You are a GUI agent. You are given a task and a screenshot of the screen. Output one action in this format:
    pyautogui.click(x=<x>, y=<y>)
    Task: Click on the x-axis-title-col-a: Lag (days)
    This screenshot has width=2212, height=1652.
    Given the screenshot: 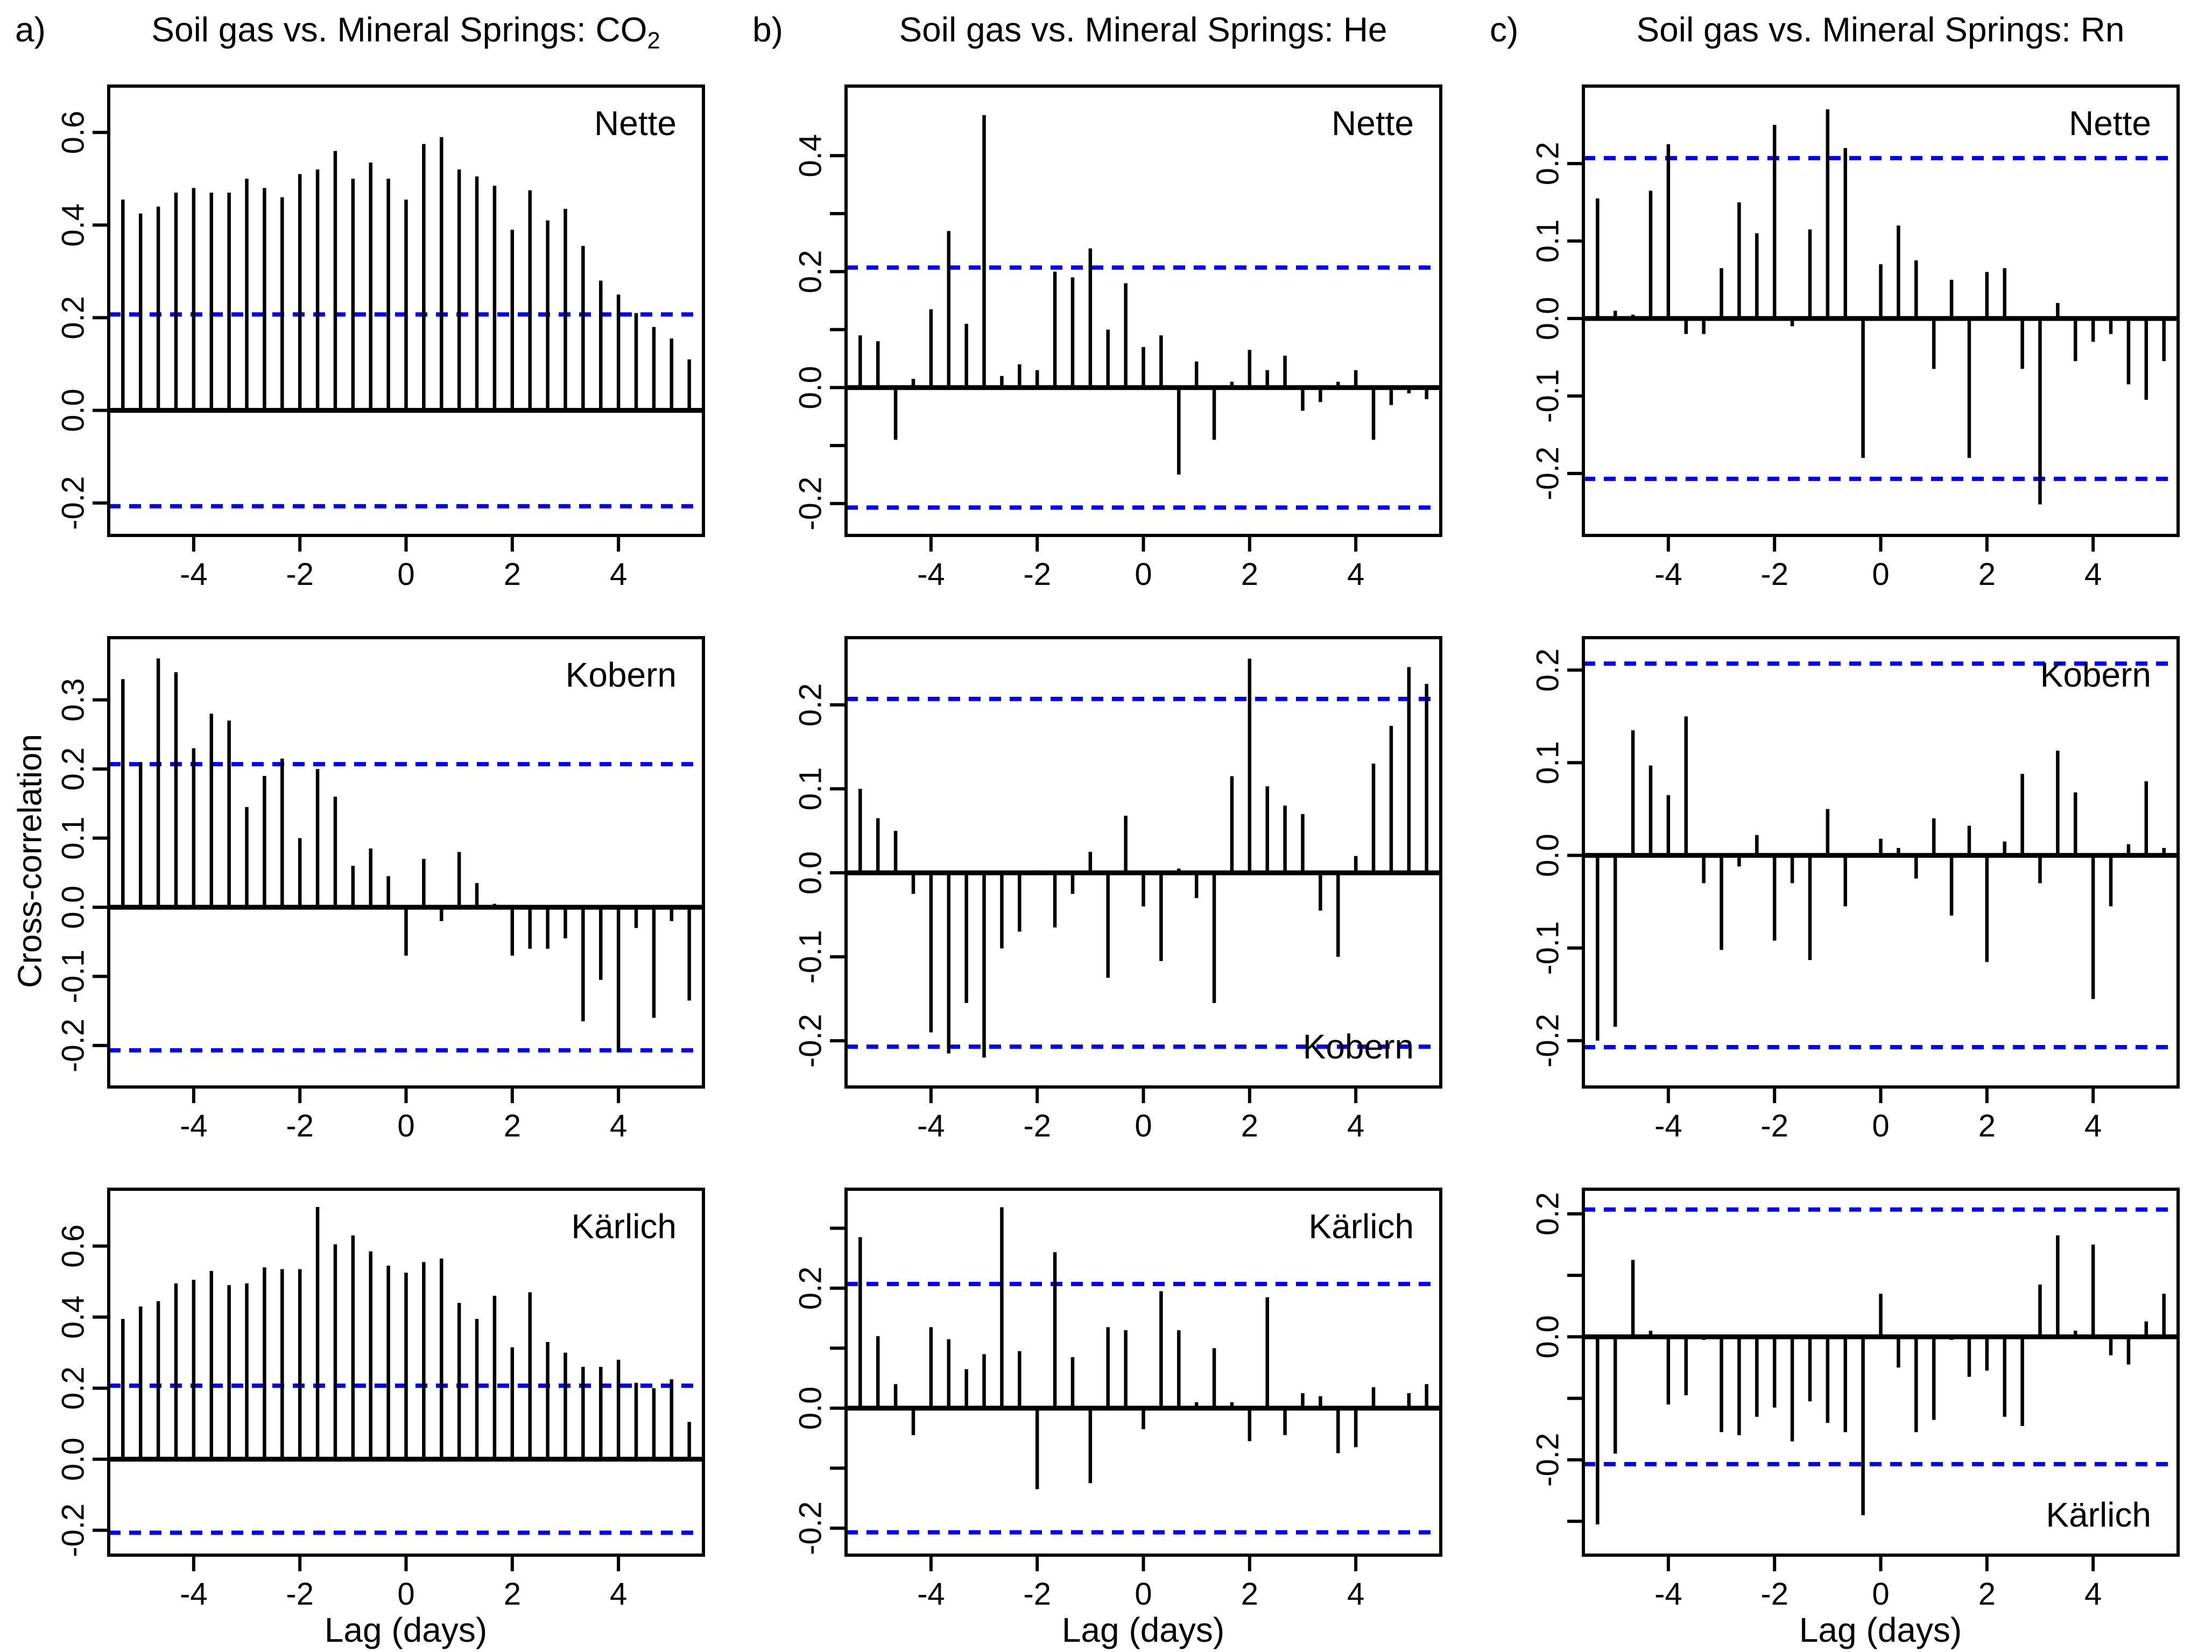 What is the action you would take?
    pyautogui.click(x=406, y=1630)
    